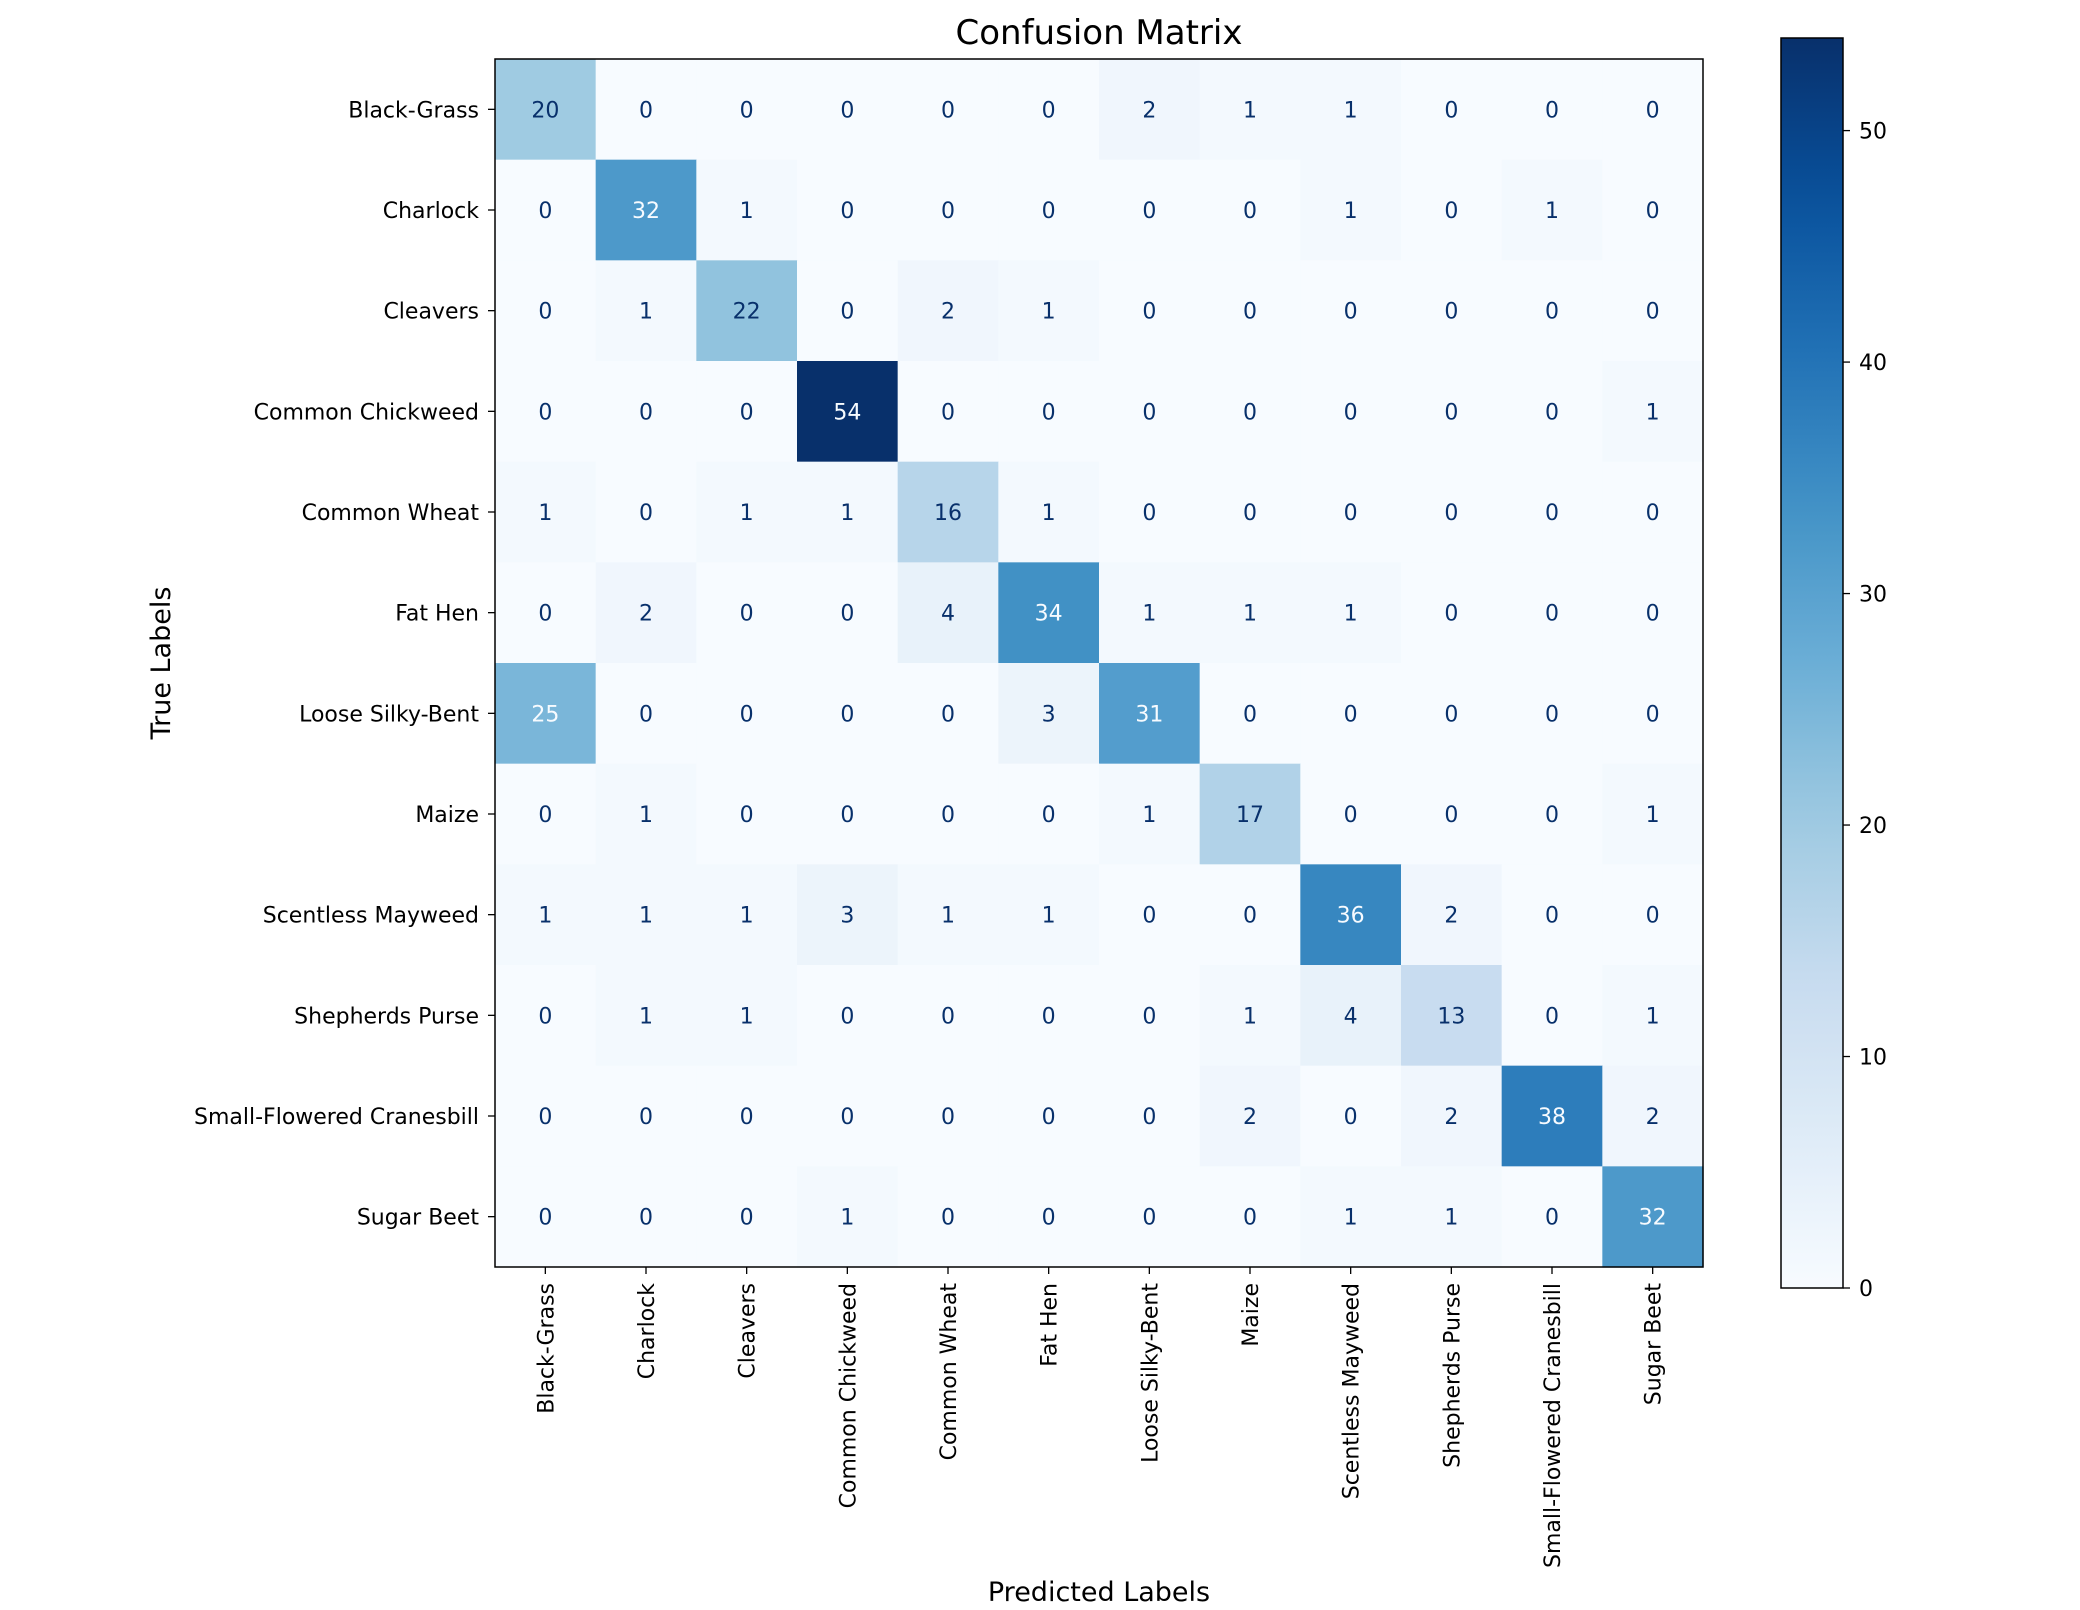  I want to click on cell-value-label: 17, so click(1250, 815).